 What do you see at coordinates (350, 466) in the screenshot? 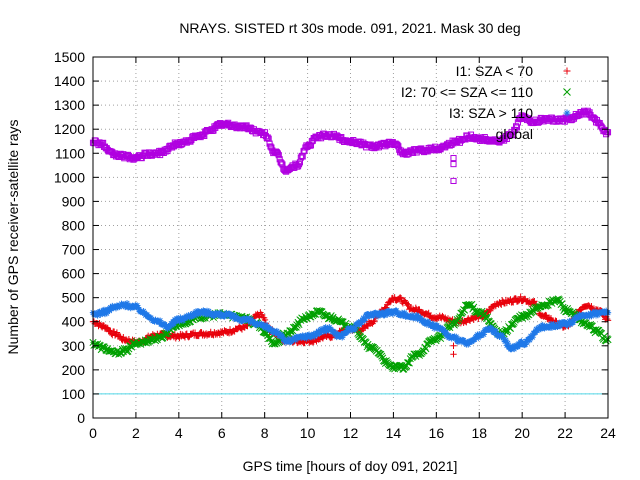
I see `x-axis-label: GPS time [hours of doy 091, 2021]` at bounding box center [350, 466].